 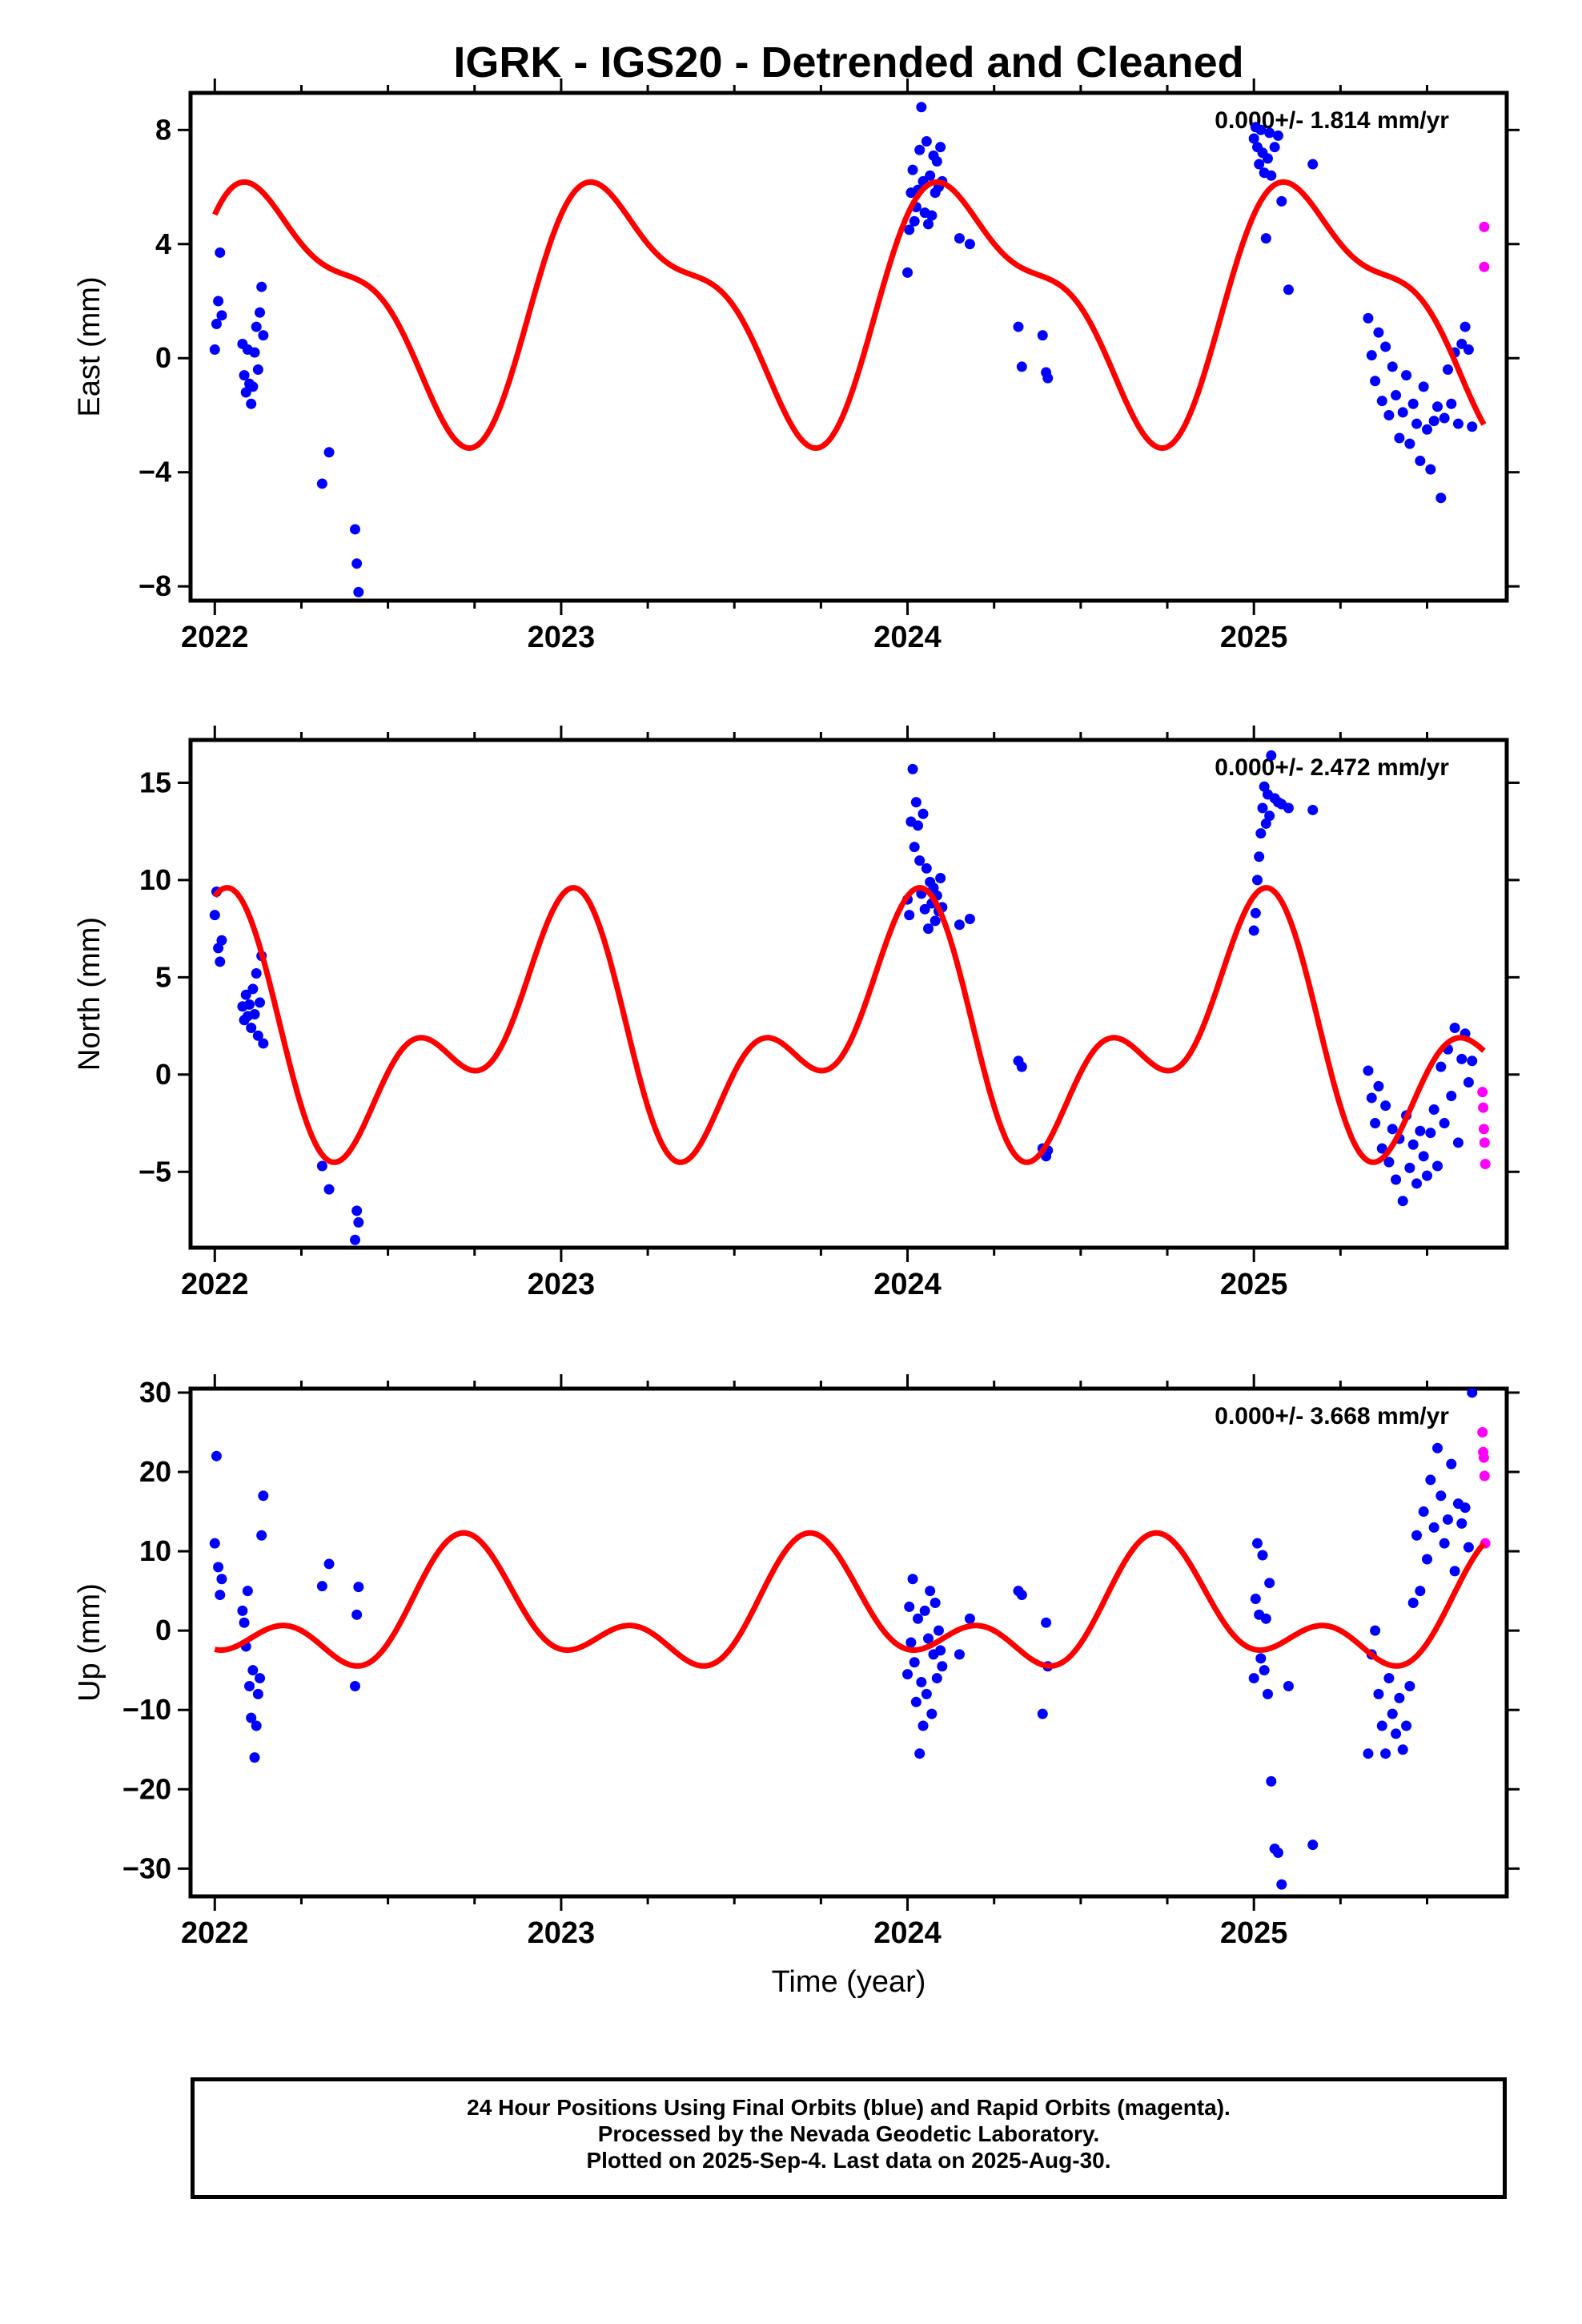 What do you see at coordinates (215, 1933) in the screenshot?
I see `up-xtick-label: 2022` at bounding box center [215, 1933].